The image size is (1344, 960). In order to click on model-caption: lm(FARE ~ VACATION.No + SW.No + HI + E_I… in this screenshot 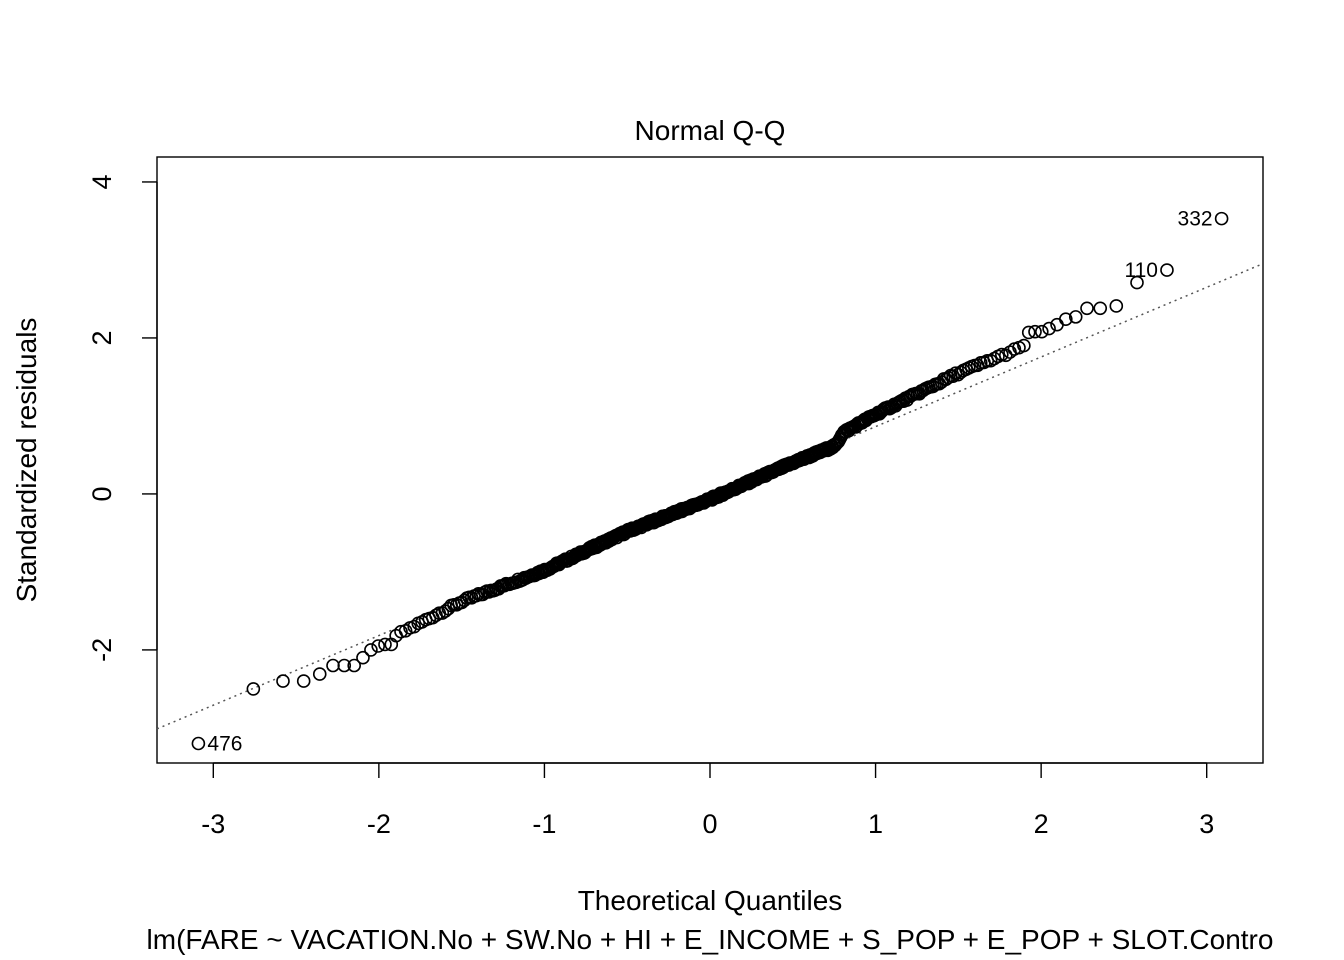, I will do `click(710, 939)`.